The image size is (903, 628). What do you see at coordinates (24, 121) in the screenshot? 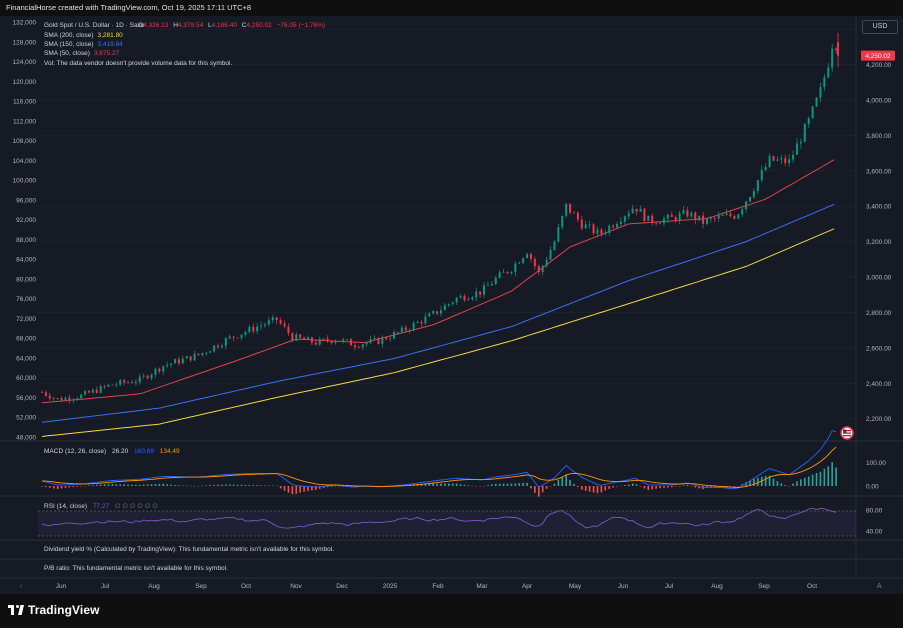
I see `left-tick-label: 112,000` at bounding box center [24, 121].